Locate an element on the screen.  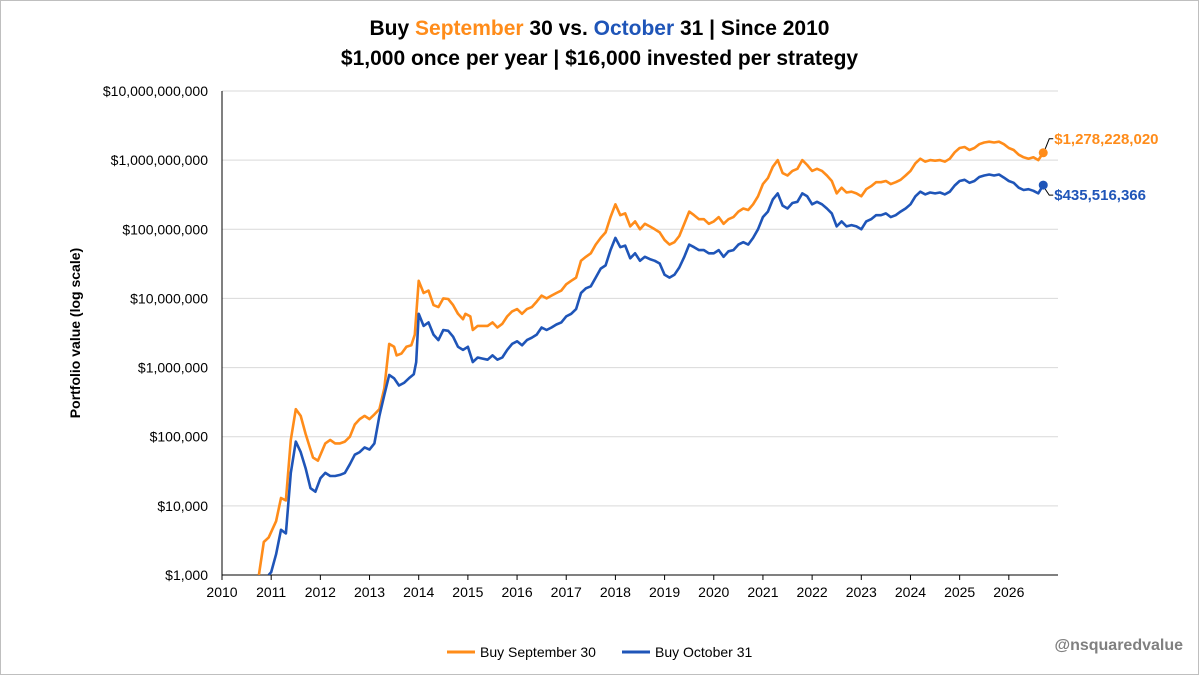
end-label: $435,516,366 is located at coordinates (1100, 195).